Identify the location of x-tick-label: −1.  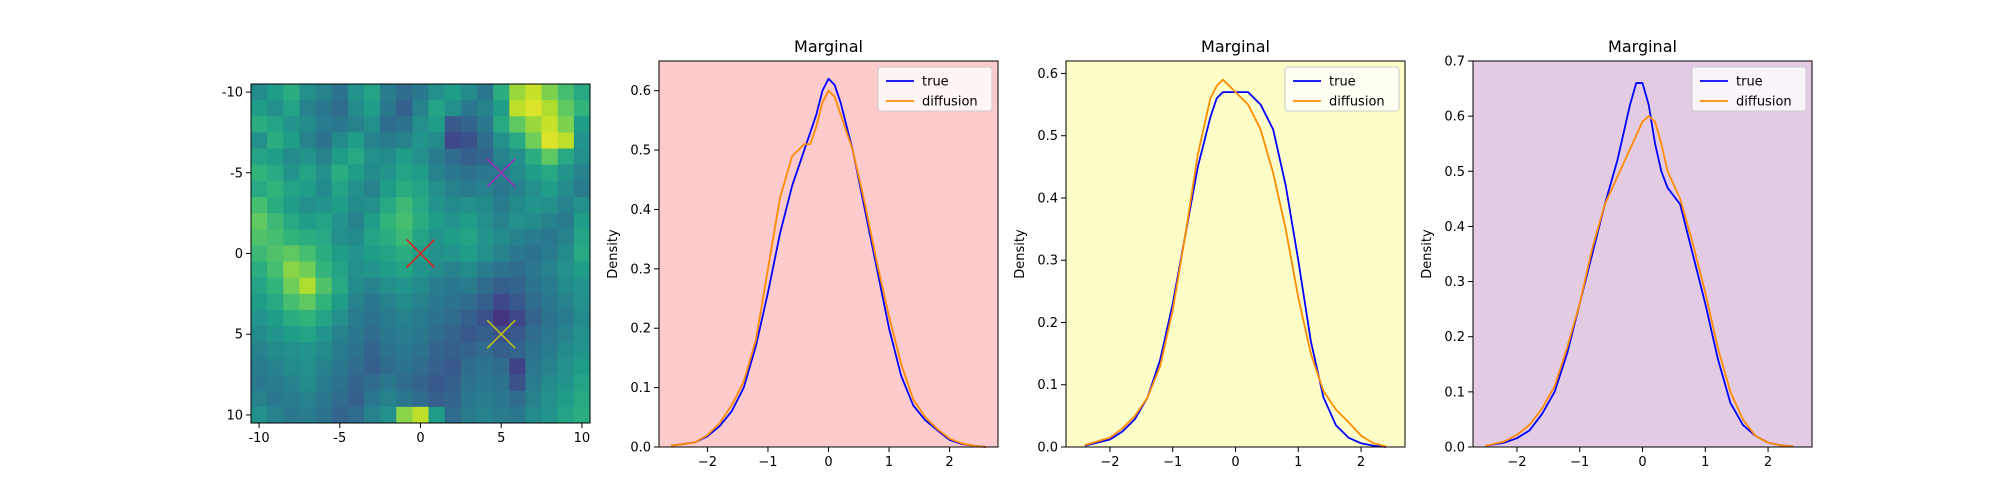
(767, 462).